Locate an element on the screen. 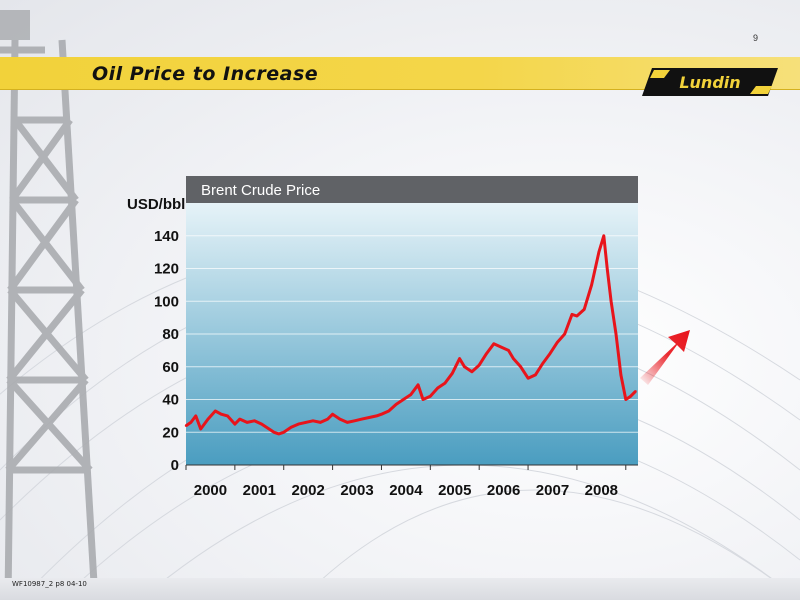 This screenshot has width=800, height=600. svg-text: Lundin is located at coordinates (709, 82).